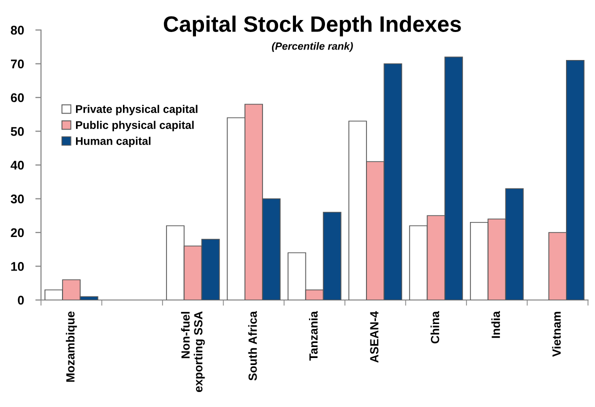 Image resolution: width=595 pixels, height=407 pixels. What do you see at coordinates (313, 336) in the screenshot?
I see `x-tick-label: Tanzania` at bounding box center [313, 336].